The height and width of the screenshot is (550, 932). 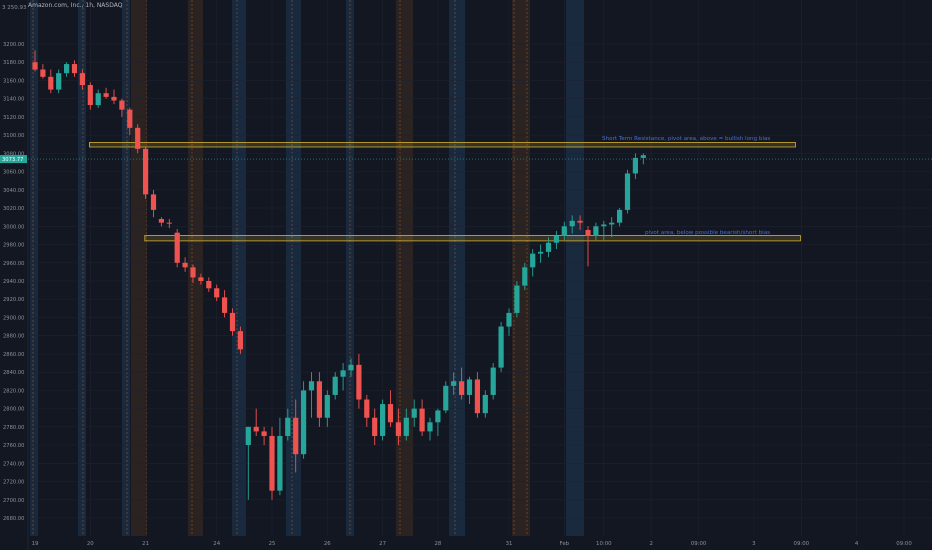 What do you see at coordinates (13, 519) in the screenshot?
I see `y-tick-label: 2680.00` at bounding box center [13, 519].